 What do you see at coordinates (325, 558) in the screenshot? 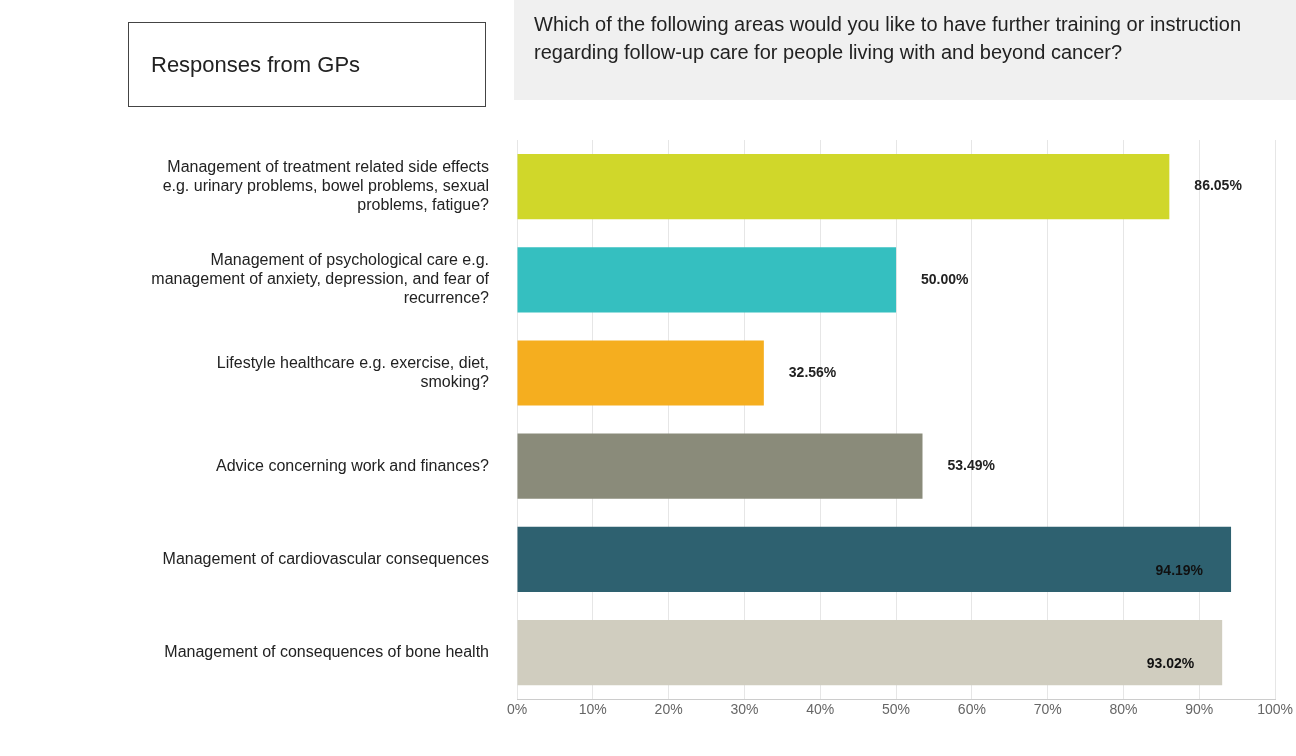
I see `y-tick-label: Management of cardiovascular consequences` at bounding box center [325, 558].